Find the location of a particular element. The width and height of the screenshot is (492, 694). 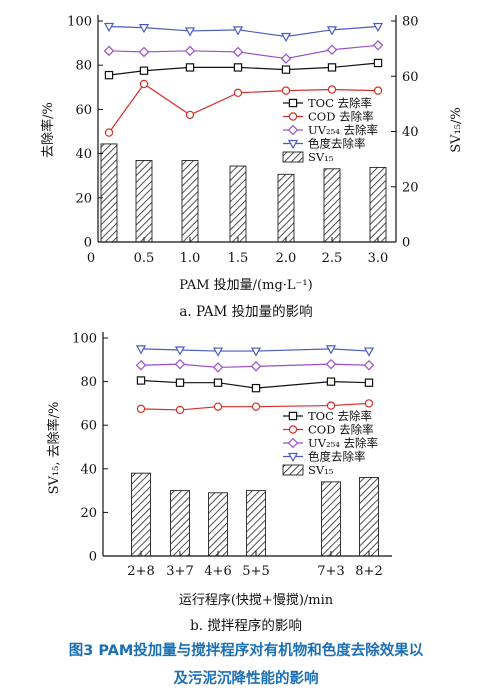

x-axis-label: PAM 投加量/(mg·L⁻¹) is located at coordinates (245, 285).